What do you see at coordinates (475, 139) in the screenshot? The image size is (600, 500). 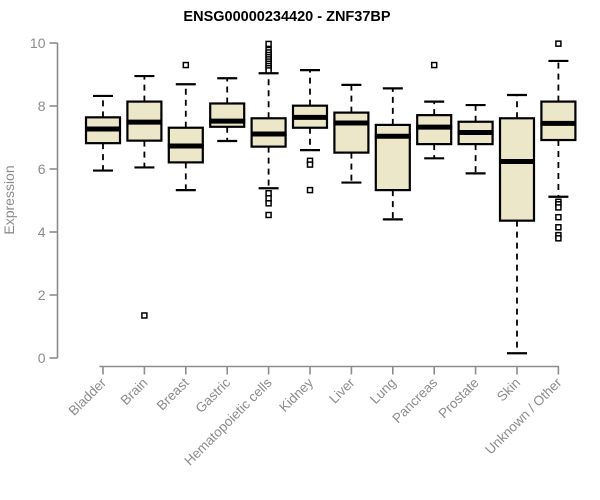 I see `box-prostate` at bounding box center [475, 139].